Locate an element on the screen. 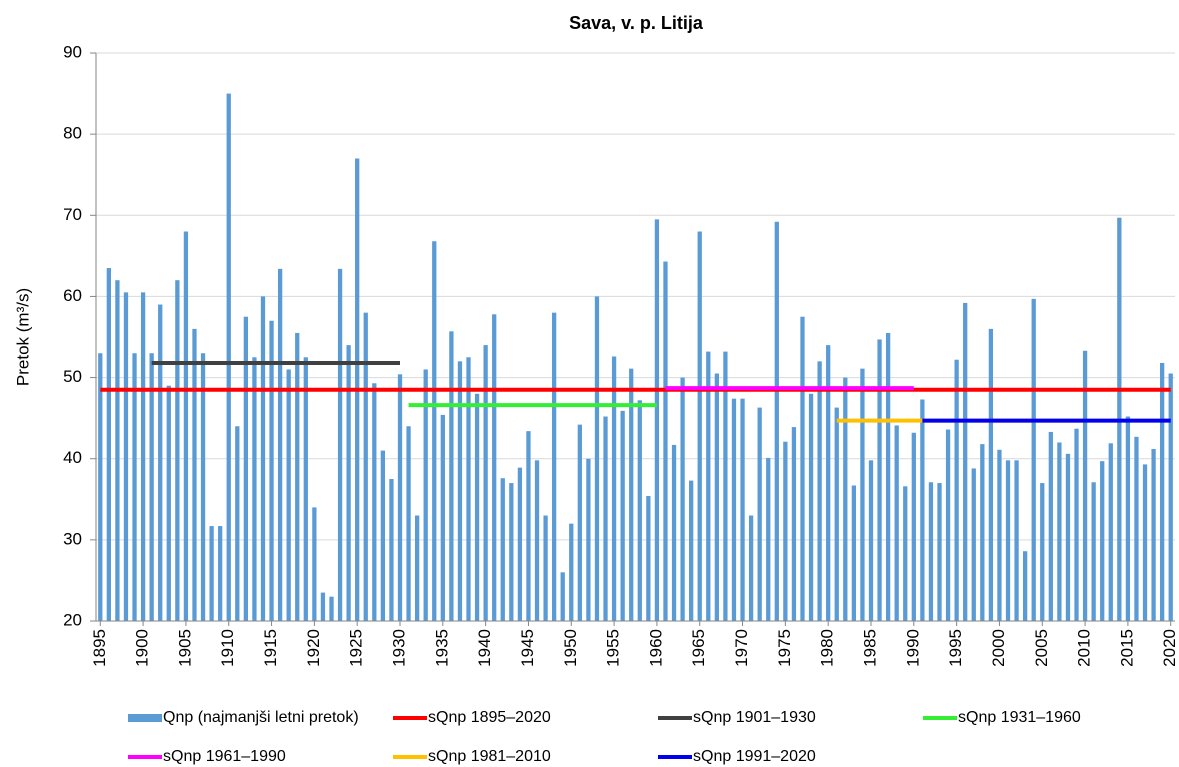  x-tick-label: 1915 is located at coordinates (270, 648).